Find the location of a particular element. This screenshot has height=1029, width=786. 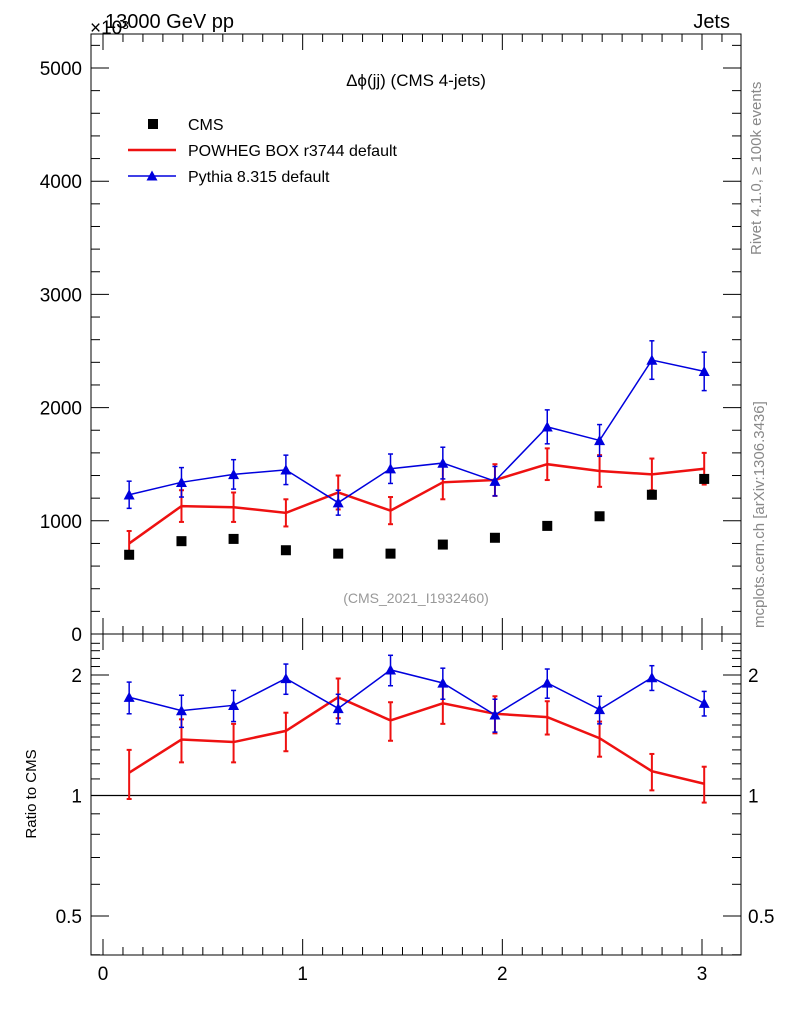

ratio-axis-title: Ratio to CMS is located at coordinates (31, 793).